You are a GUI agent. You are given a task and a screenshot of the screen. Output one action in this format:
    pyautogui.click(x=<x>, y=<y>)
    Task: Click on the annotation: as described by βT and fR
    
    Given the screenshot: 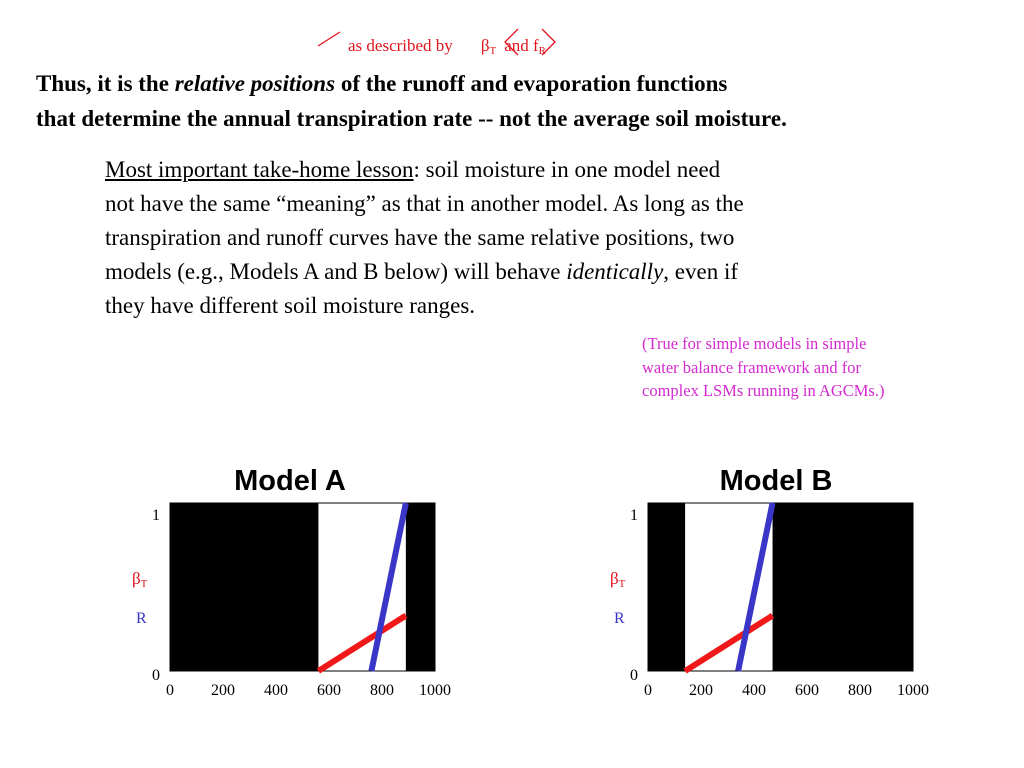 What is the action you would take?
    pyautogui.click(x=447, y=46)
    